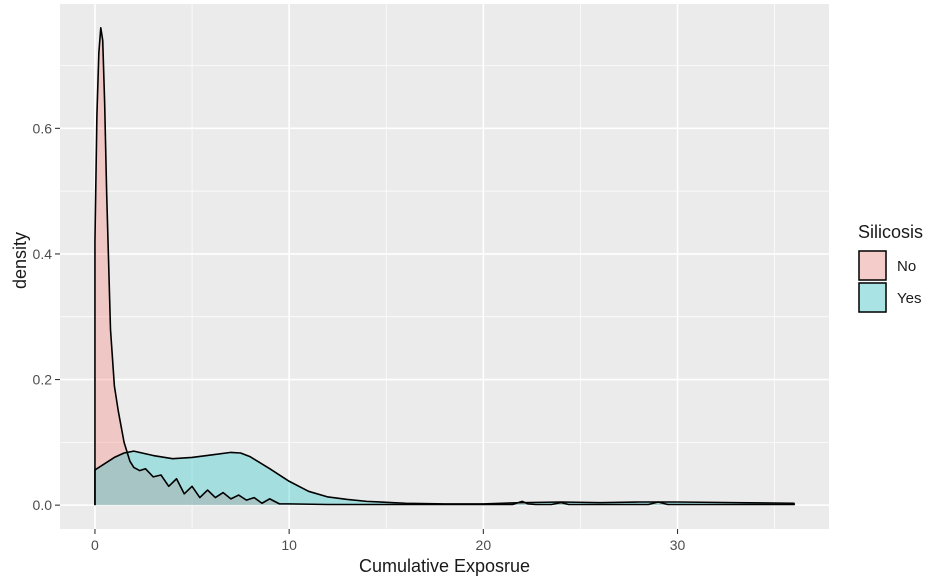  Describe the element at coordinates (484, 545) in the screenshot. I see `x-tick-label: 20` at that location.